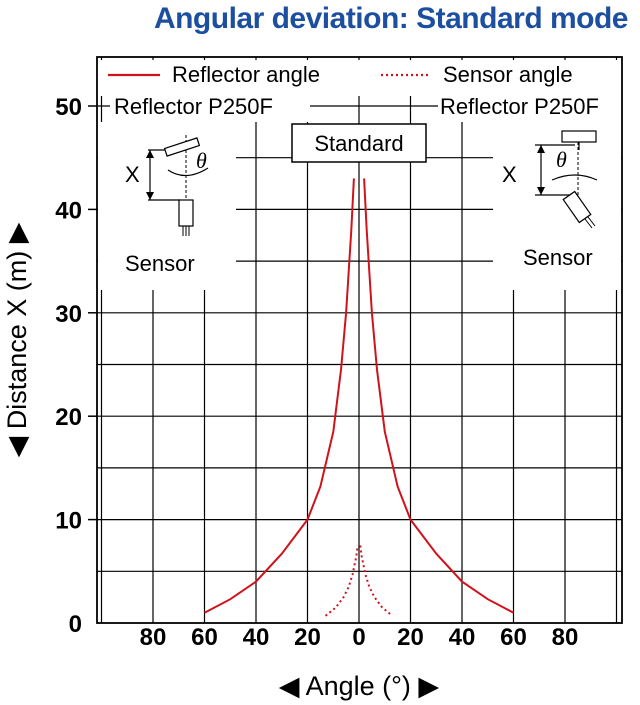 The image size is (640, 705). Describe the element at coordinates (340, 74) in the screenshot. I see `legend: Reflector angle Sensor angle` at that location.